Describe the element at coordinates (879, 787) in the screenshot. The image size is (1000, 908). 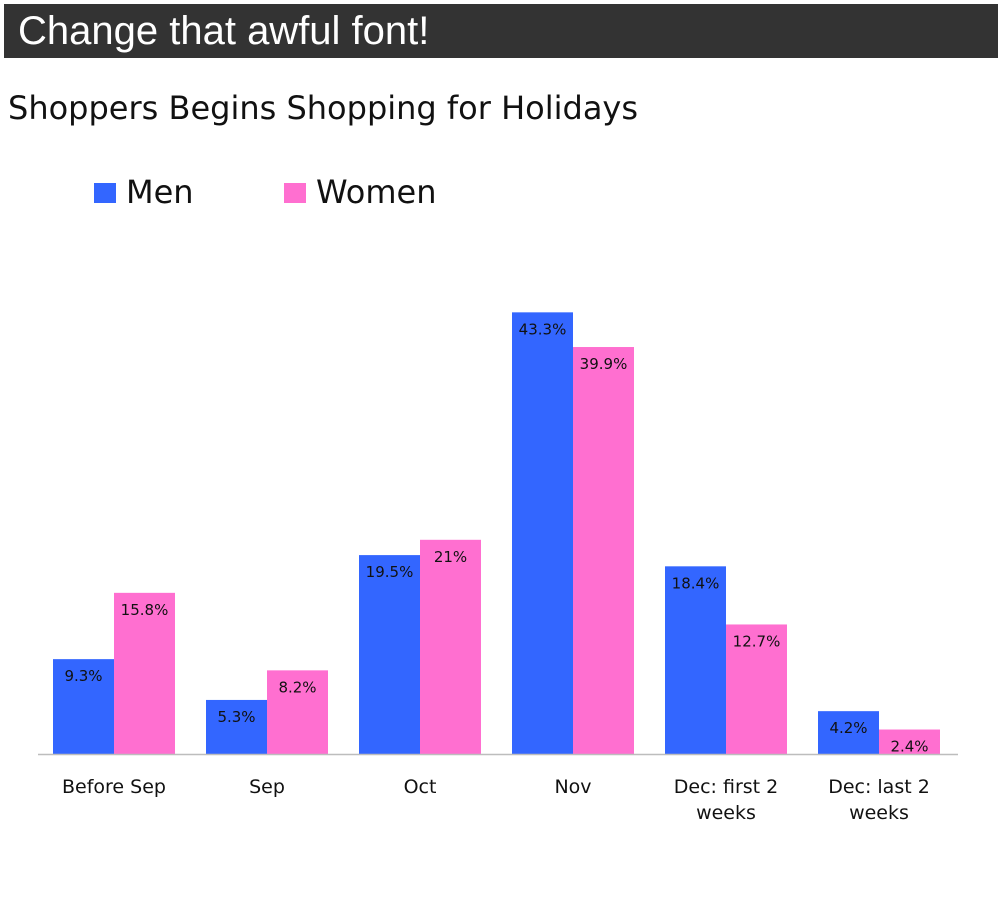
I see `x-tick-label-dec-last-2-weeks: Dec: last 2` at that location.